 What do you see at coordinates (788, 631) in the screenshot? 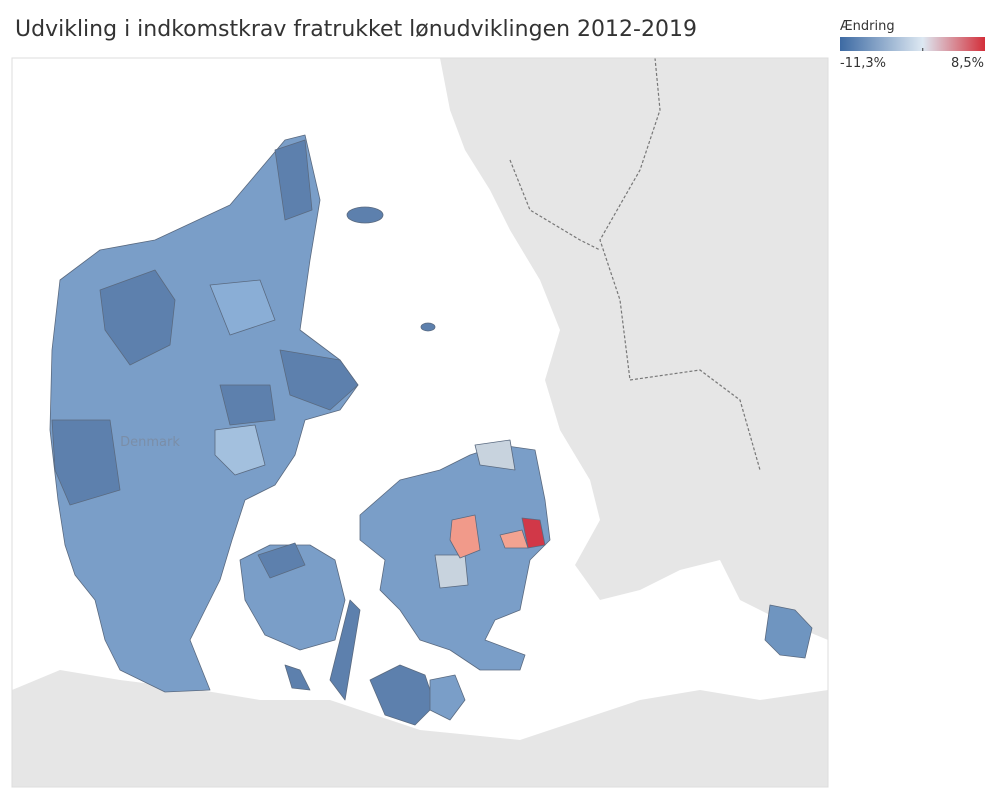
I see `bornholm` at bounding box center [788, 631].